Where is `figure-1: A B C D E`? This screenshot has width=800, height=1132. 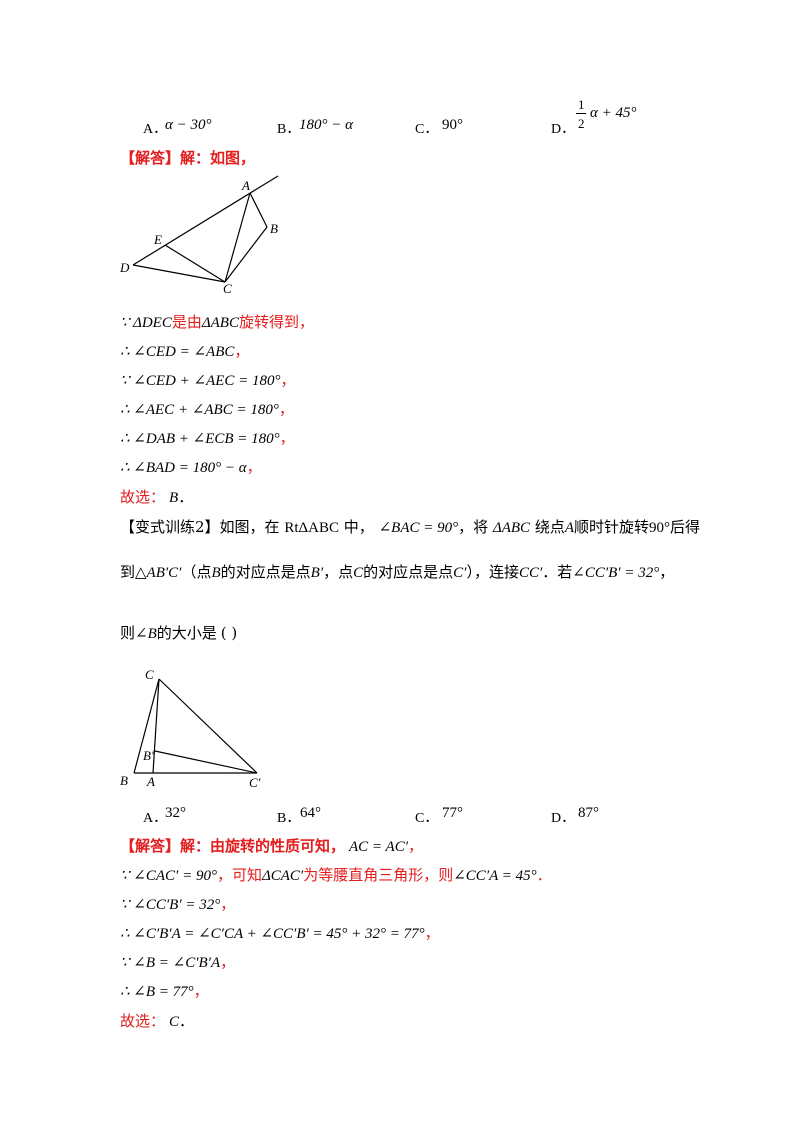 figure-1: A B C D E is located at coordinates (199, 235).